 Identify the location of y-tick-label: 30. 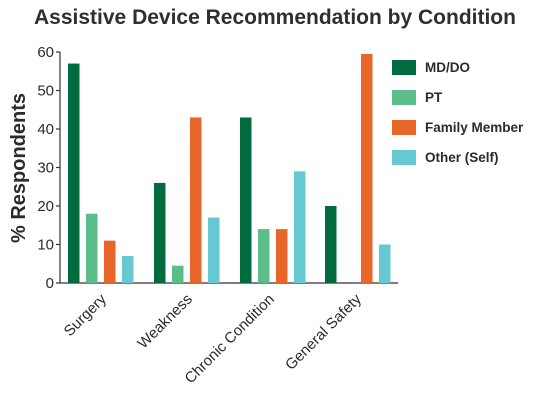
(45, 168).